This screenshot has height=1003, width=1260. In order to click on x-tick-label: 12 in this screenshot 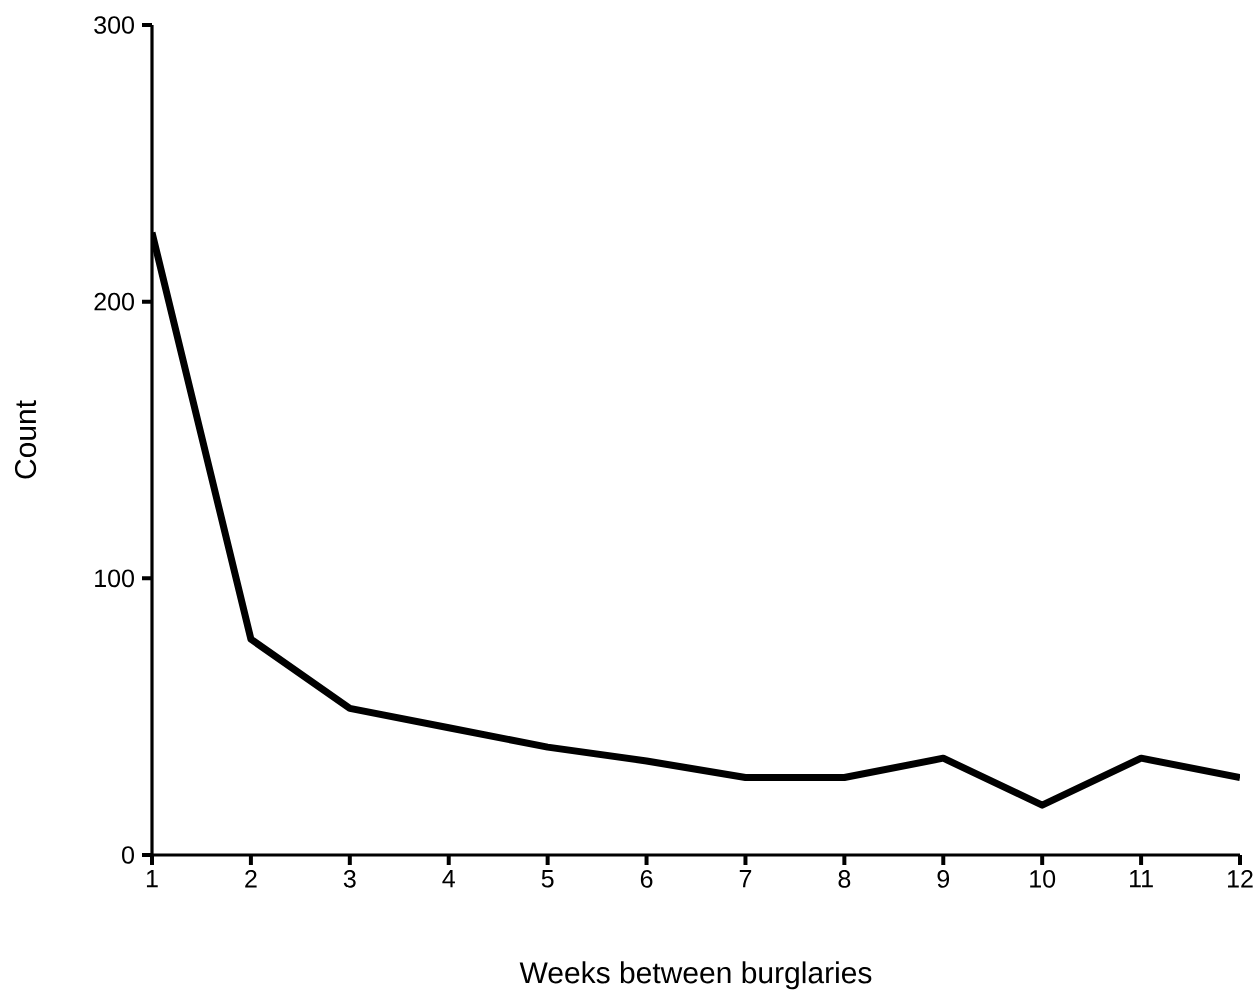, I will do `click(1240, 879)`.